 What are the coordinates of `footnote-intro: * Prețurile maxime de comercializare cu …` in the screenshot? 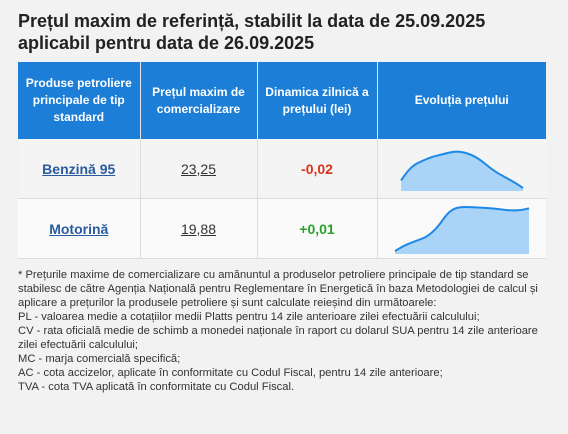 It's located at (278, 289).